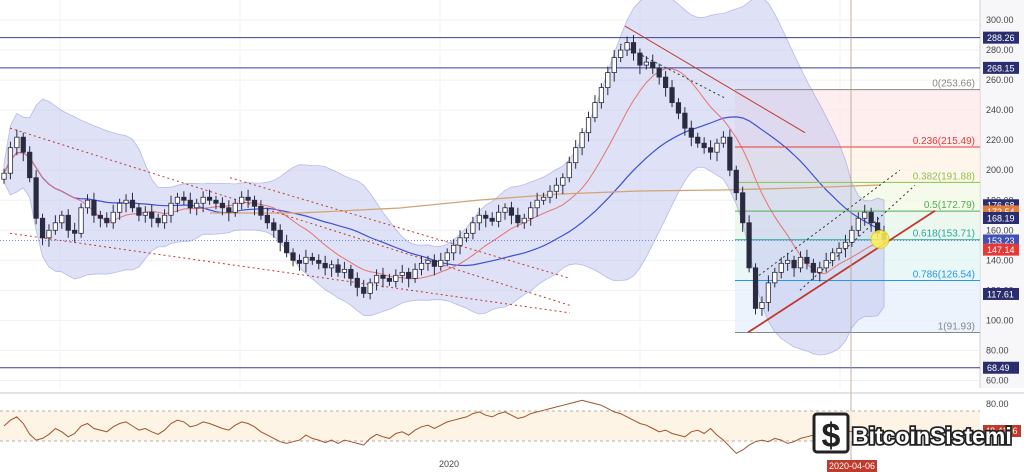  Describe the element at coordinates (998, 368) in the screenshot. I see `price-tag-label: 68.49` at that location.